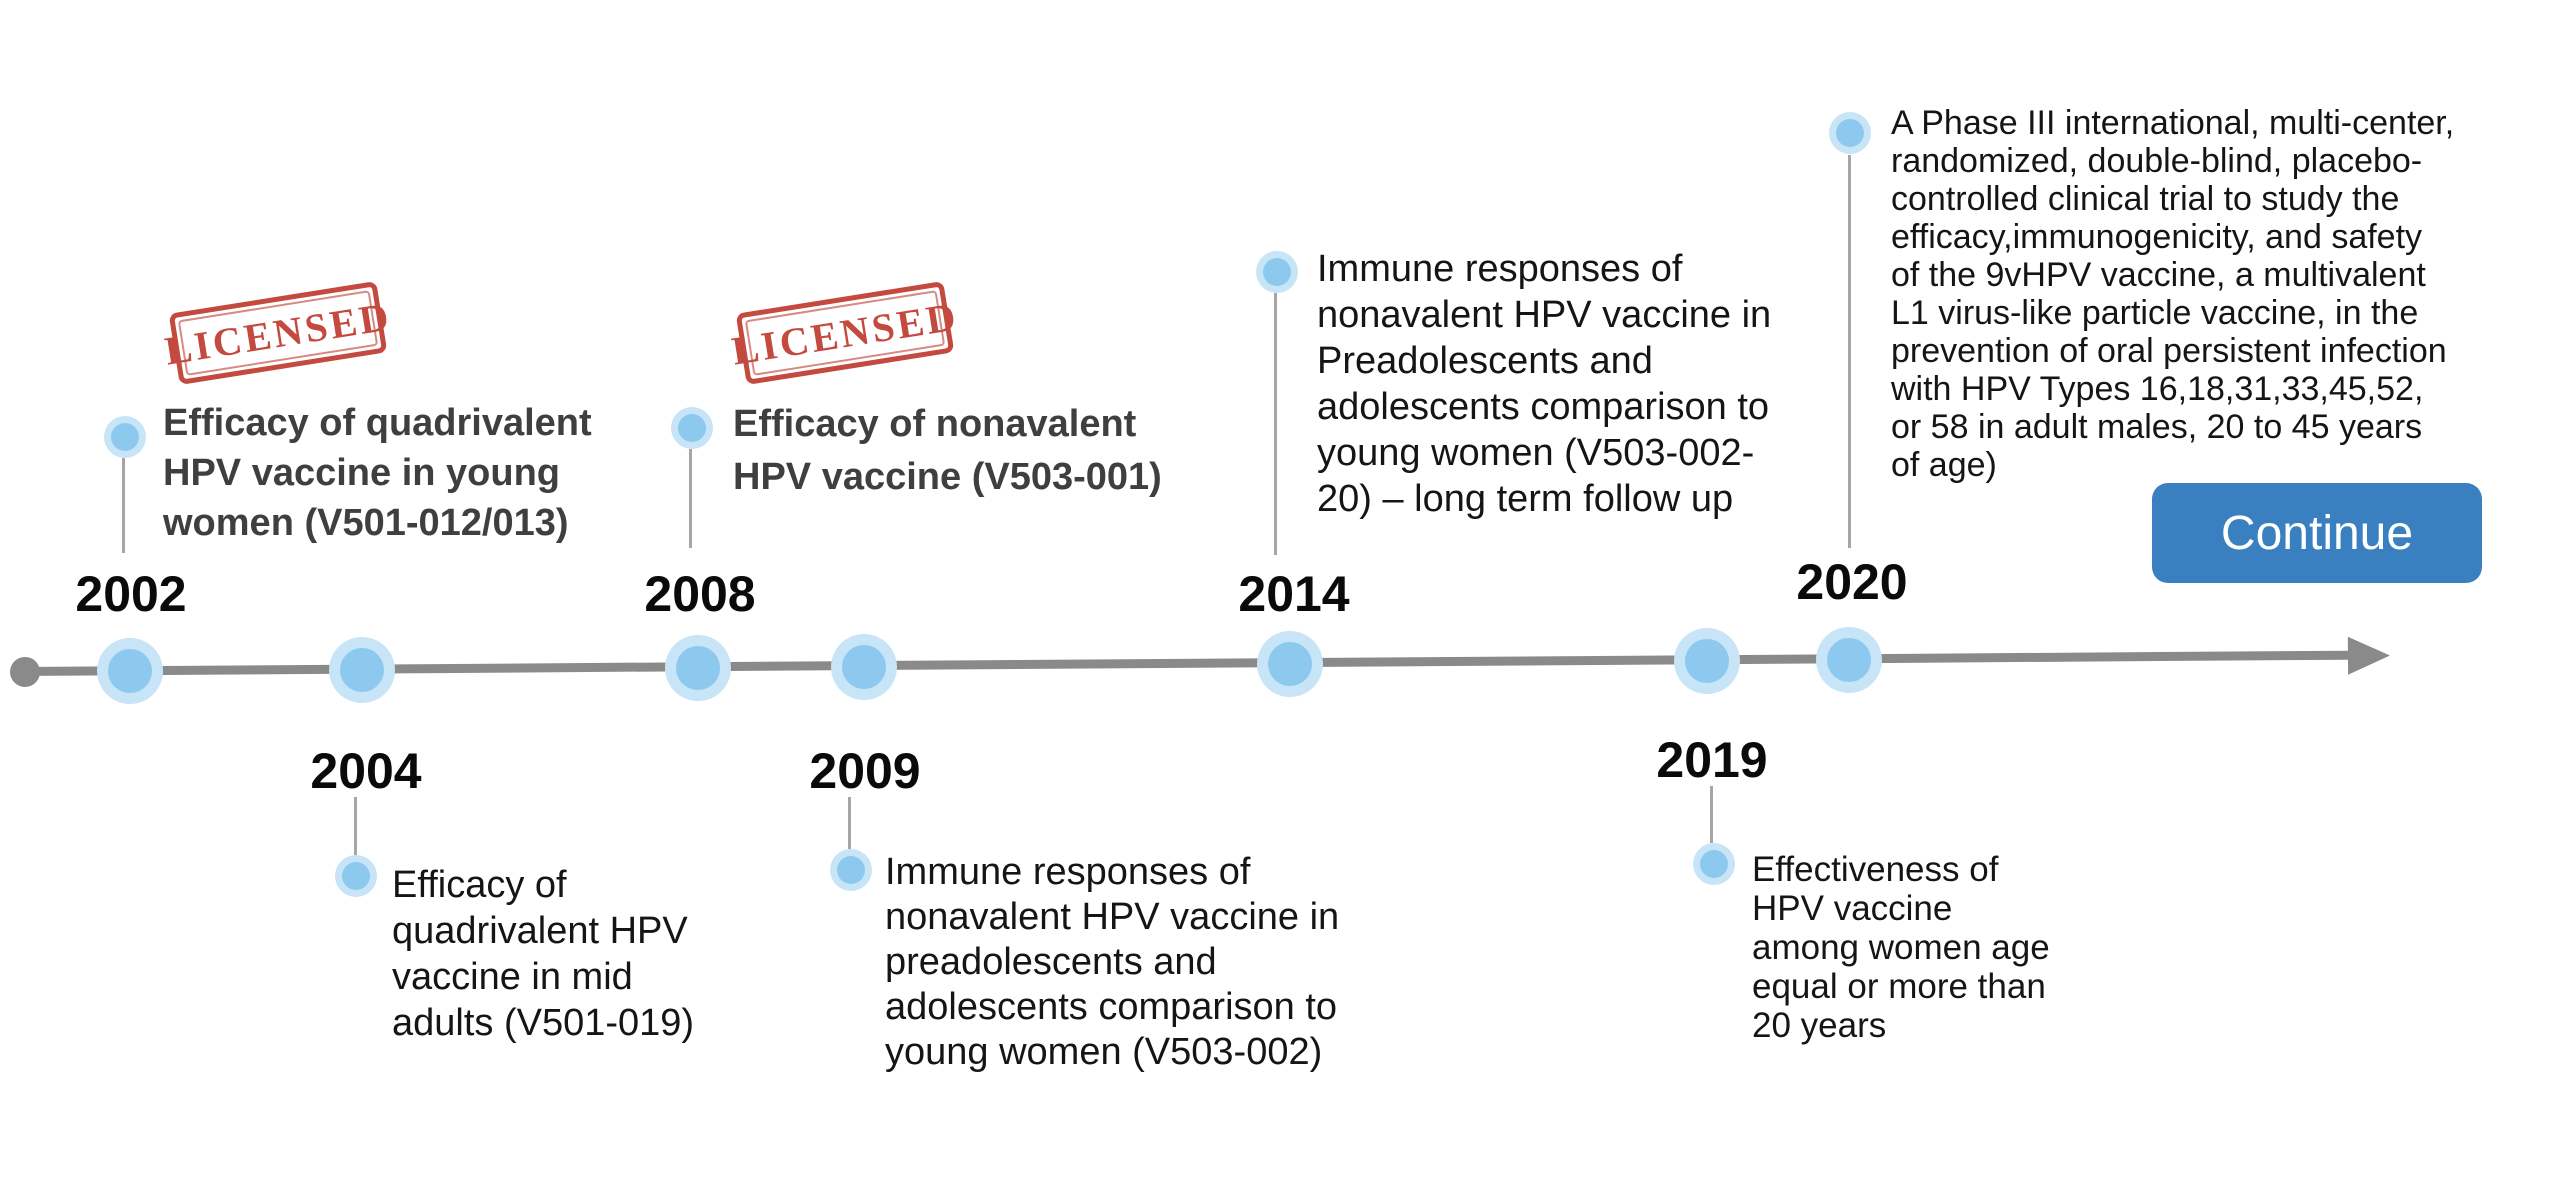  Describe the element at coordinates (25, 672) in the screenshot. I see `timeline-start-cap` at that location.